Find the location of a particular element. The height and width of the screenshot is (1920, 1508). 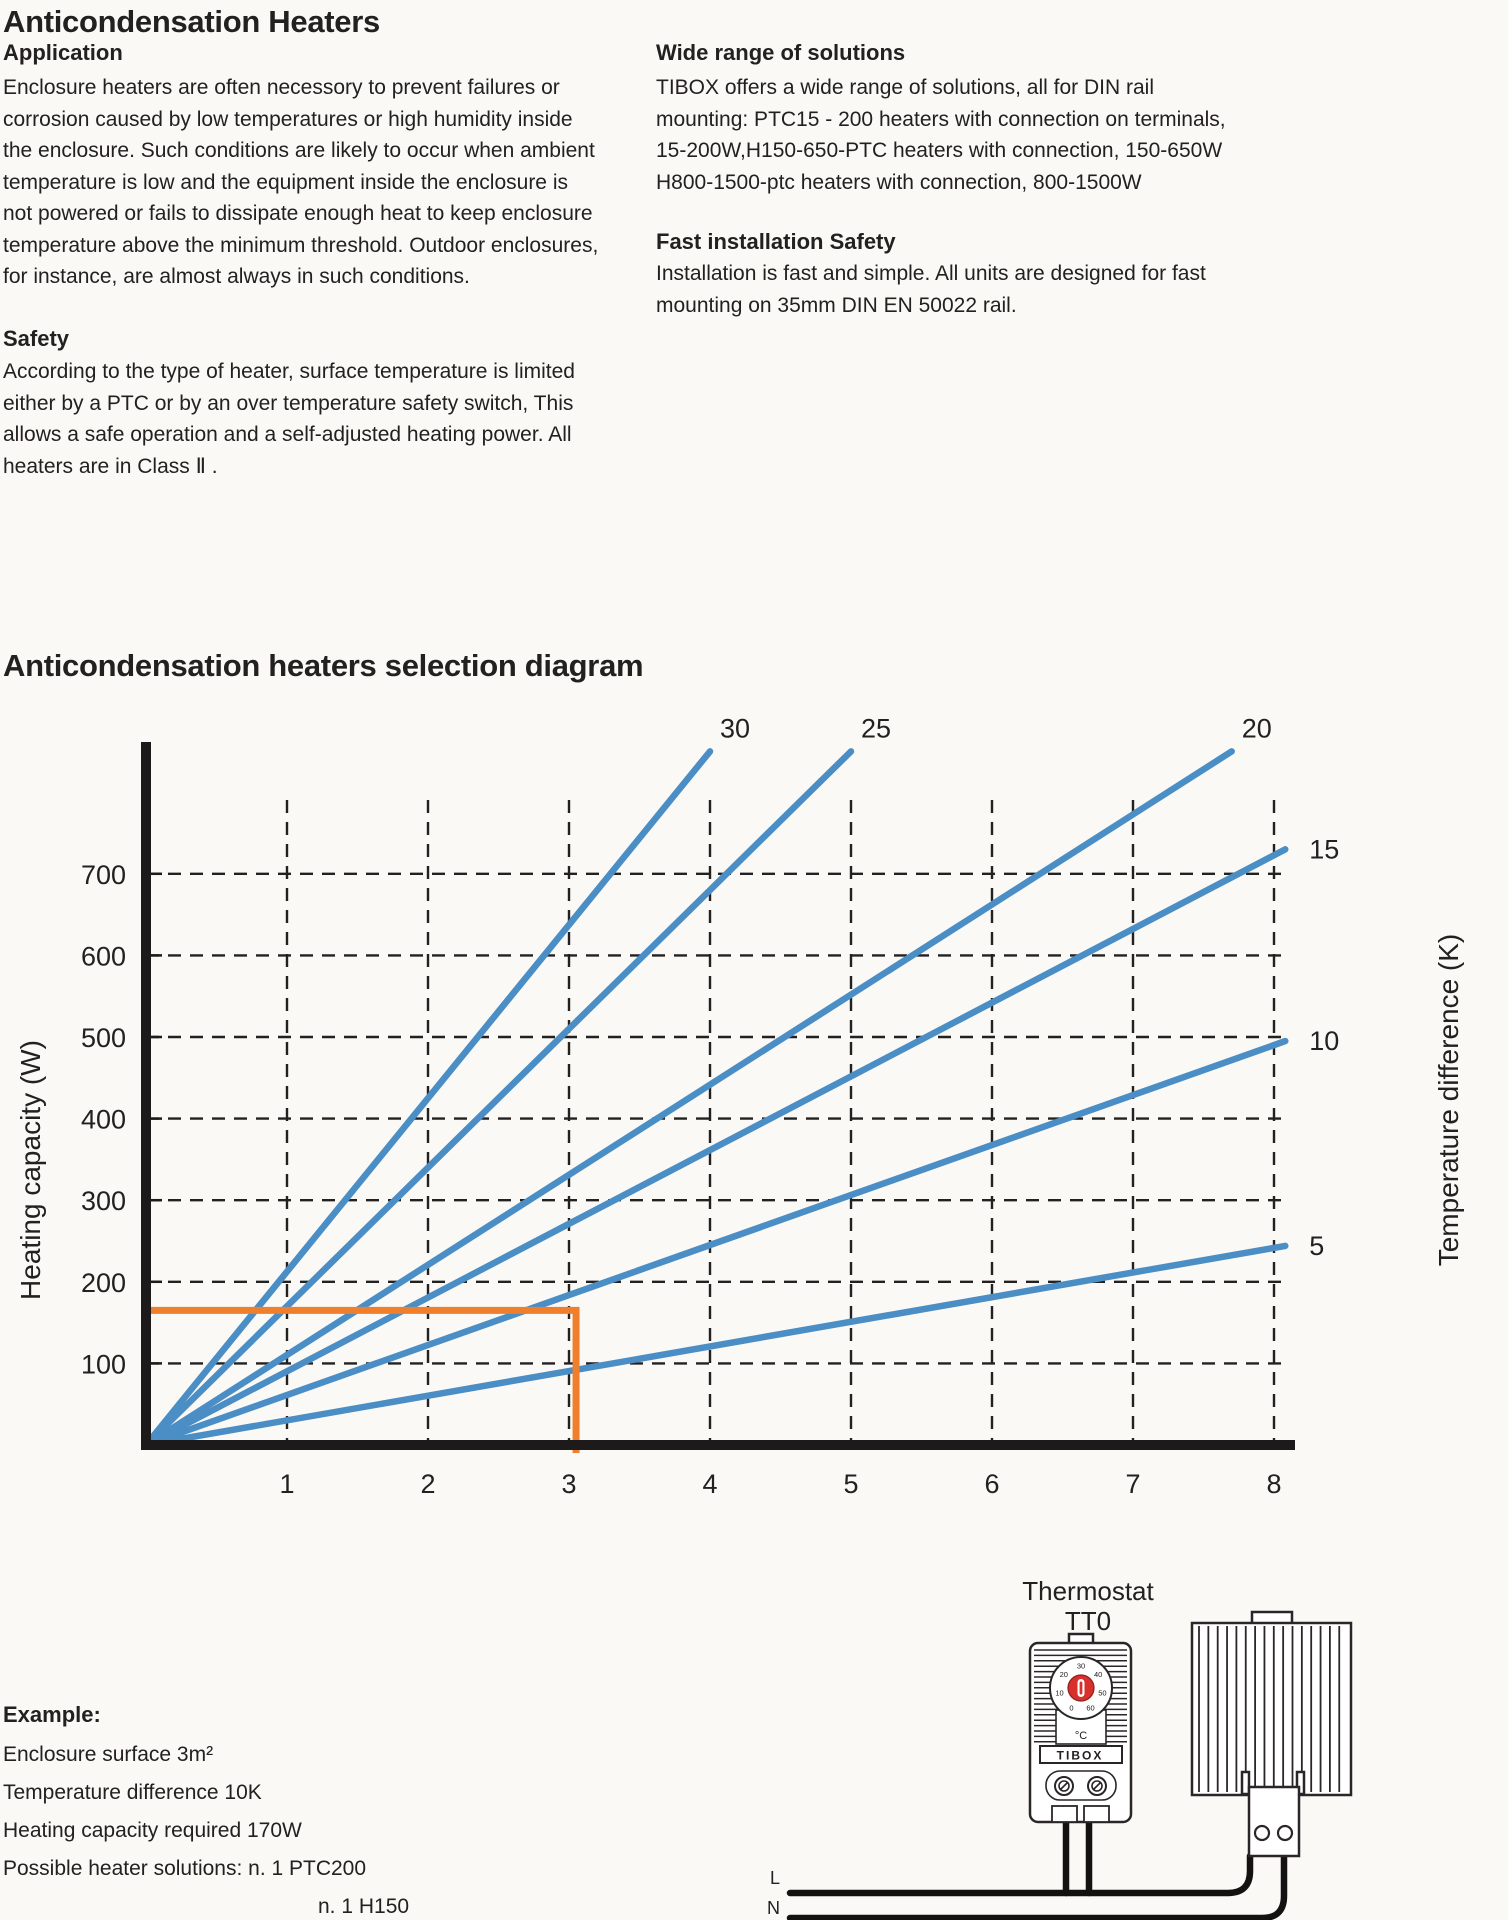

thermostat-heater-illustration: L N °C 0 10 20 30 40 50 60 TIBOX is located at coordinates (1060, 1748).